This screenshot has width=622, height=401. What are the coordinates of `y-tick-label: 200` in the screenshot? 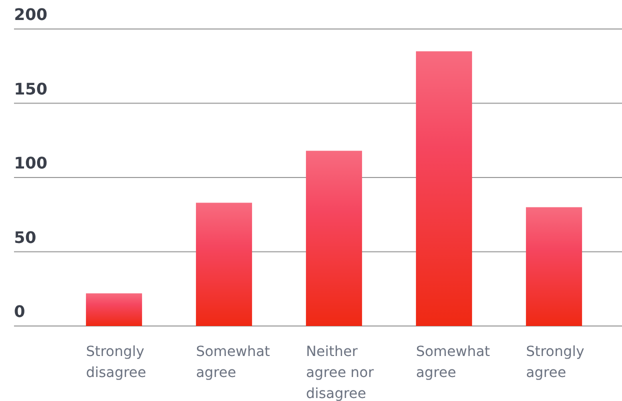 It's located at (31, 14).